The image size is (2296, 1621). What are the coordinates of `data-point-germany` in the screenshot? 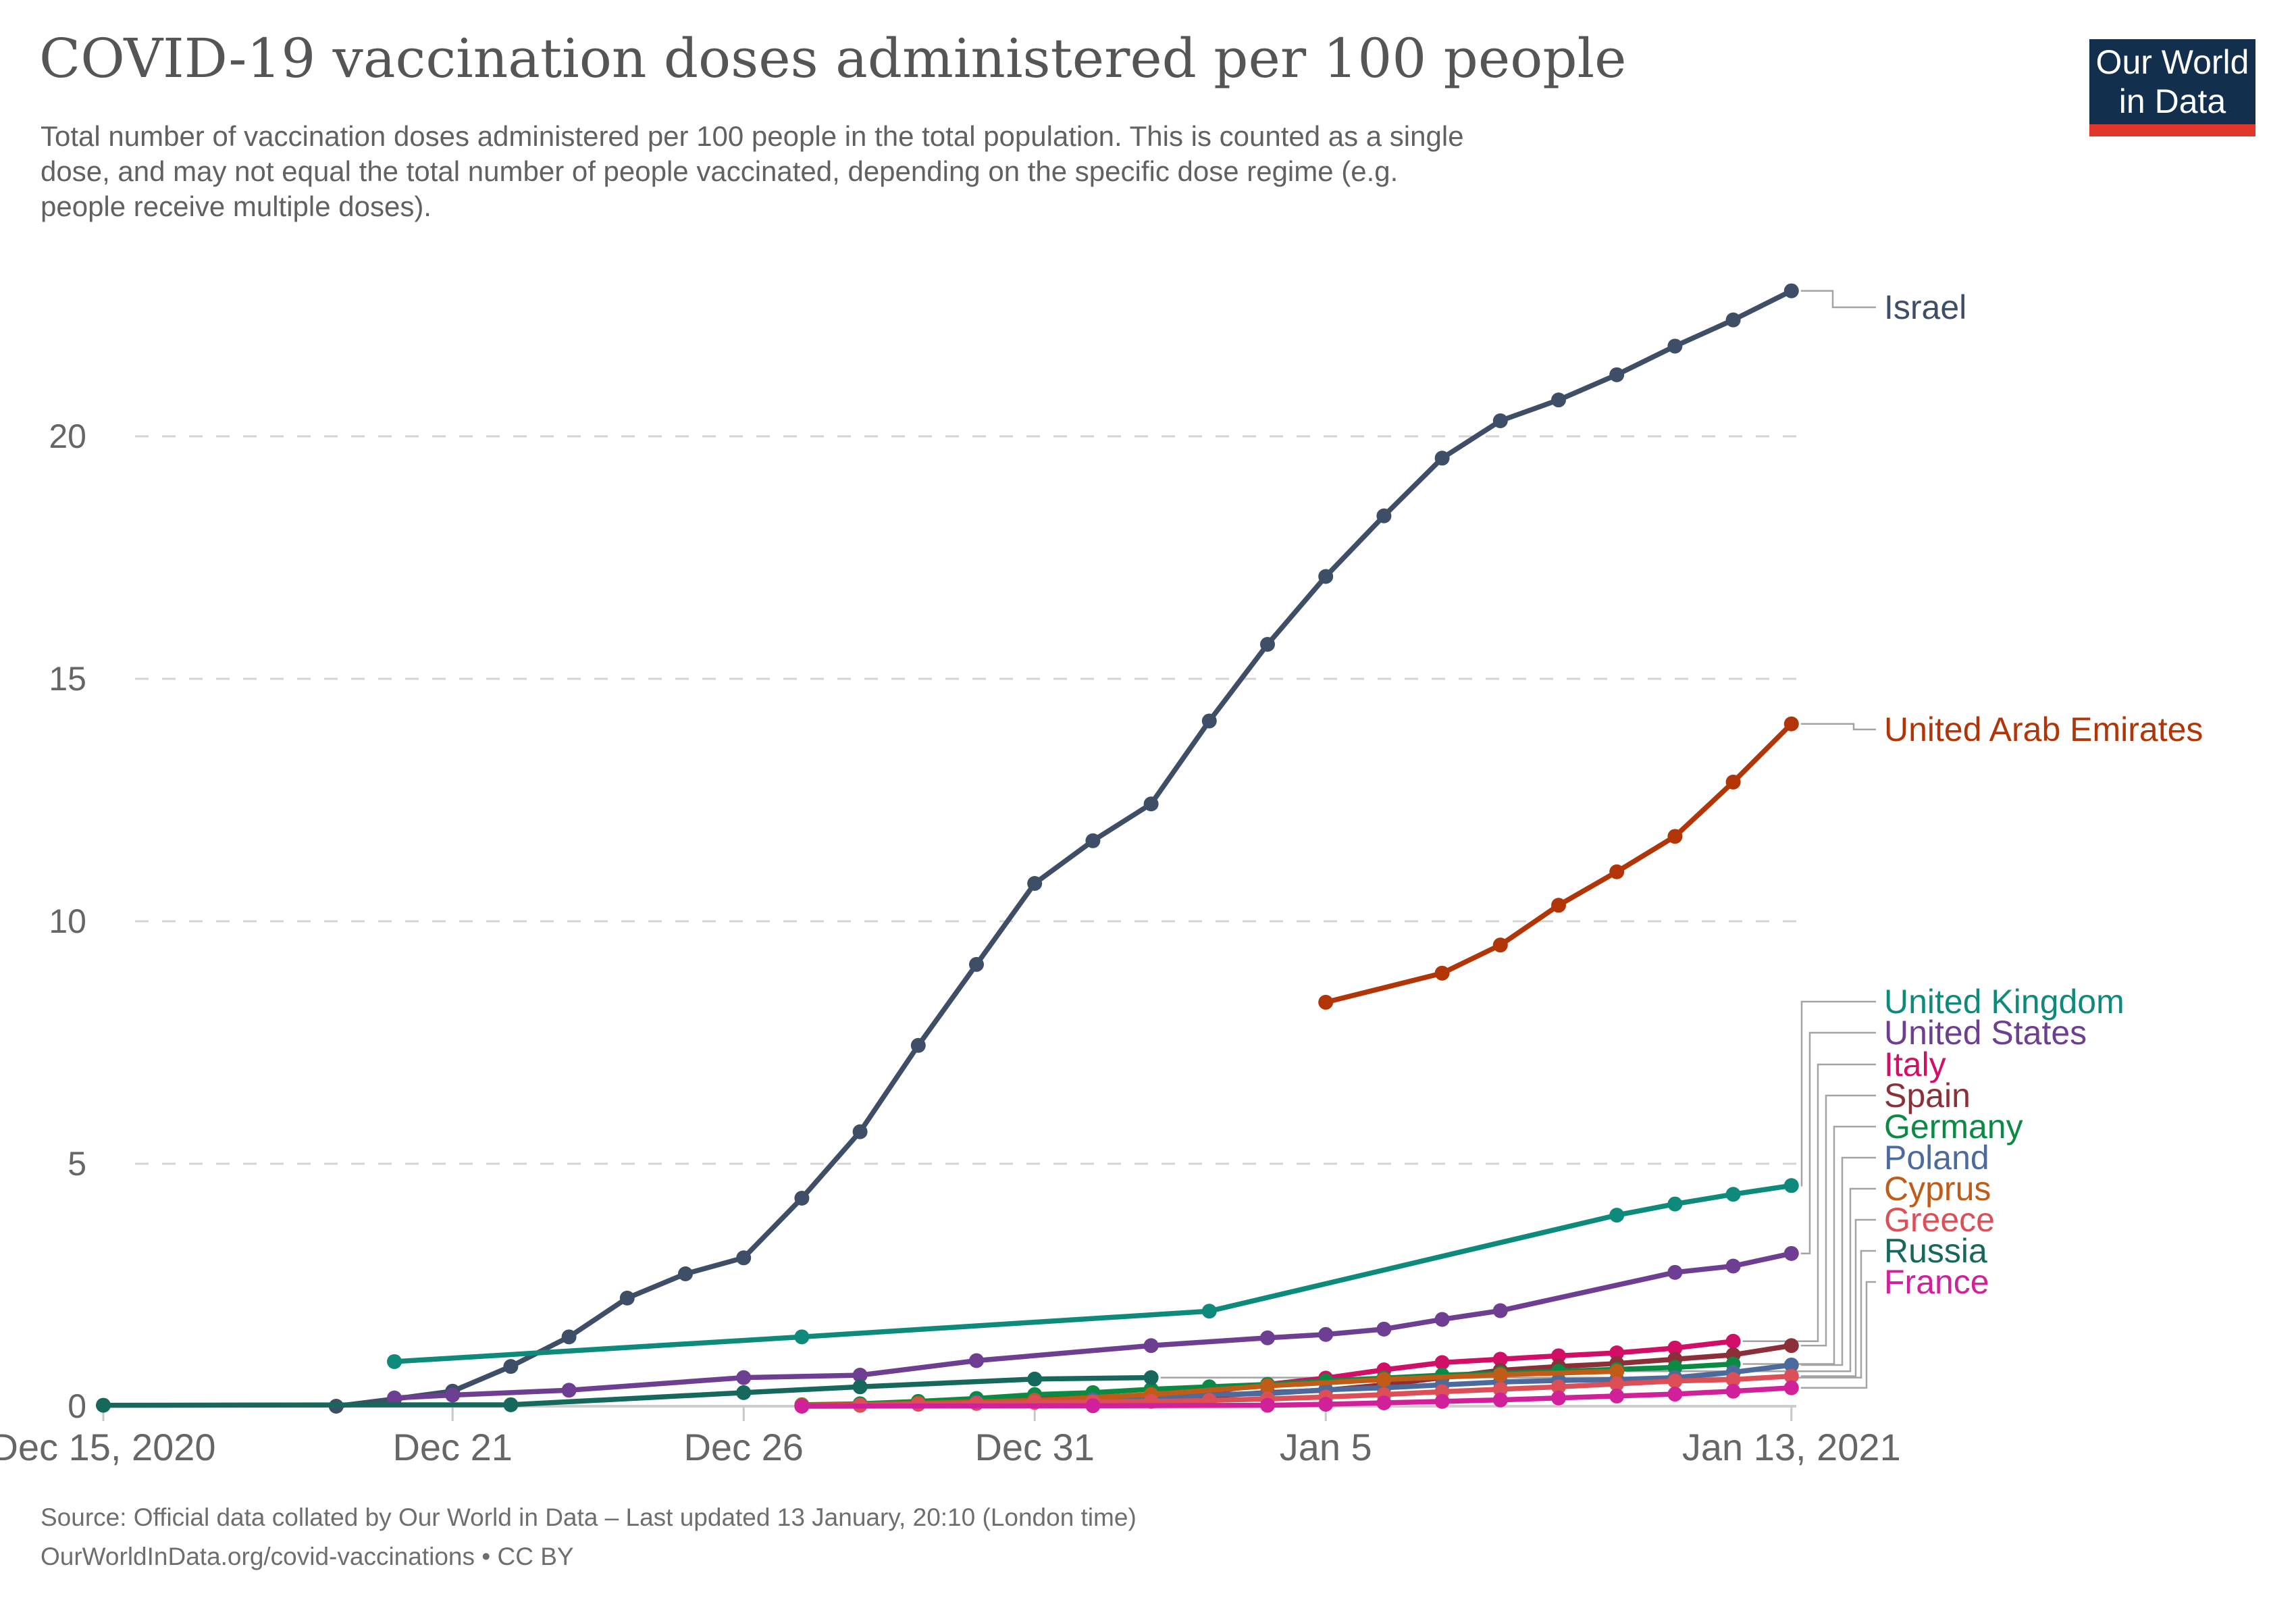 It's located at (1675, 1367).